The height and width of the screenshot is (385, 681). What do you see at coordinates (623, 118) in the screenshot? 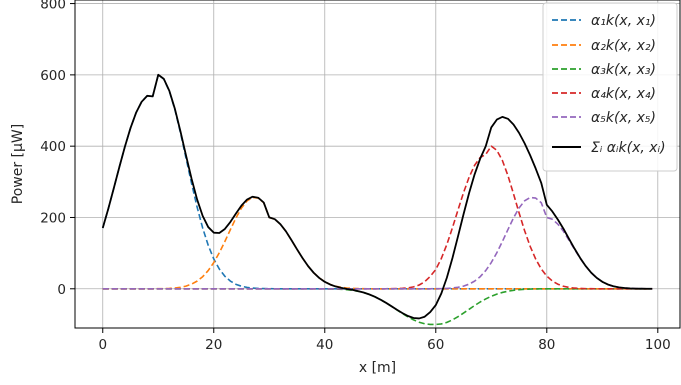
I see `legend-label: α₅k(x, x₅)` at bounding box center [623, 118].